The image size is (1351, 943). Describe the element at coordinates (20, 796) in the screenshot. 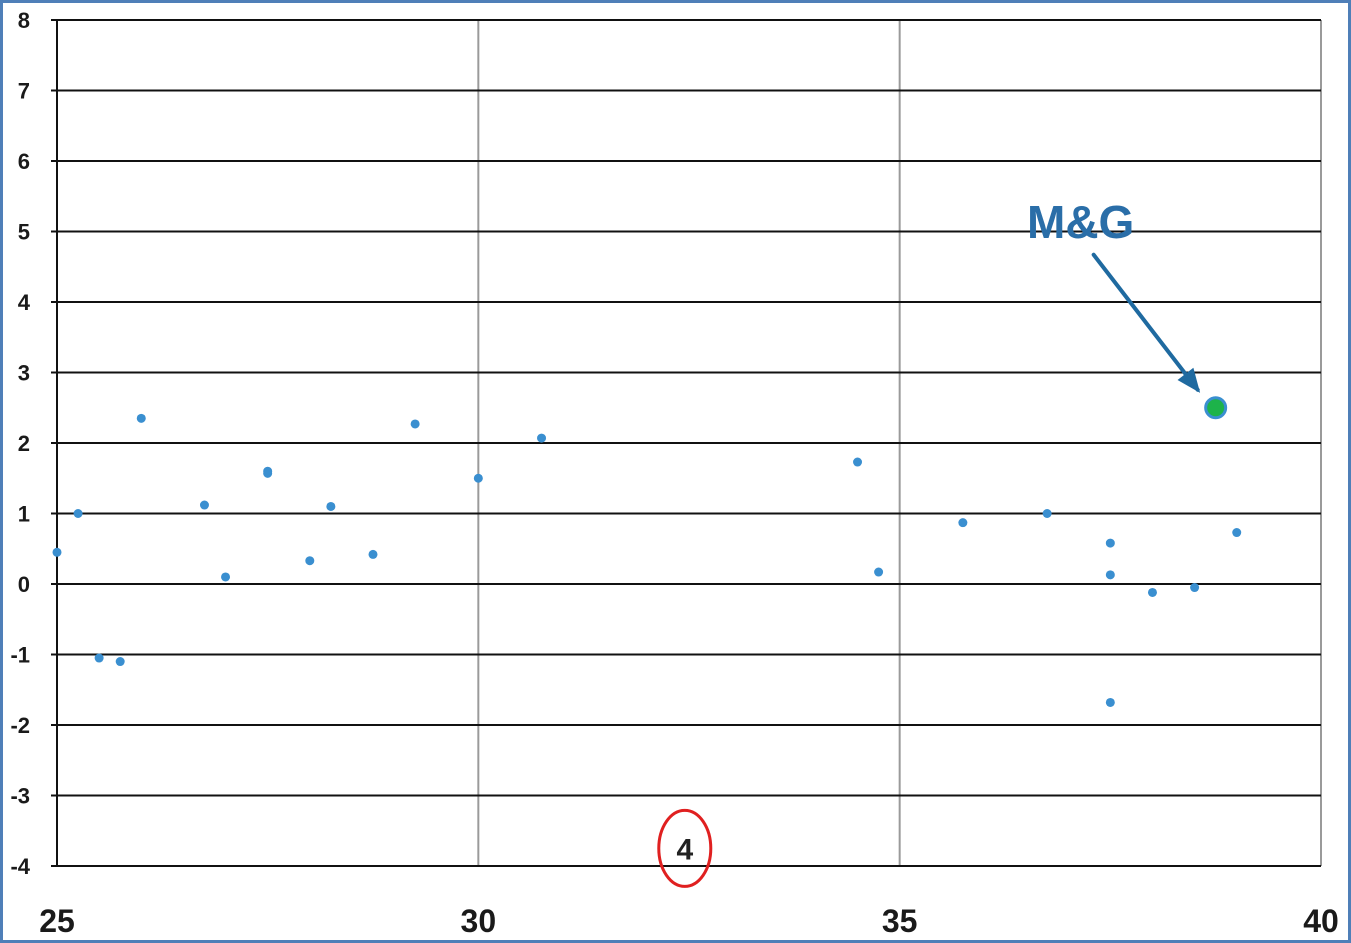

I see `y-tick-label--3: -3` at that location.